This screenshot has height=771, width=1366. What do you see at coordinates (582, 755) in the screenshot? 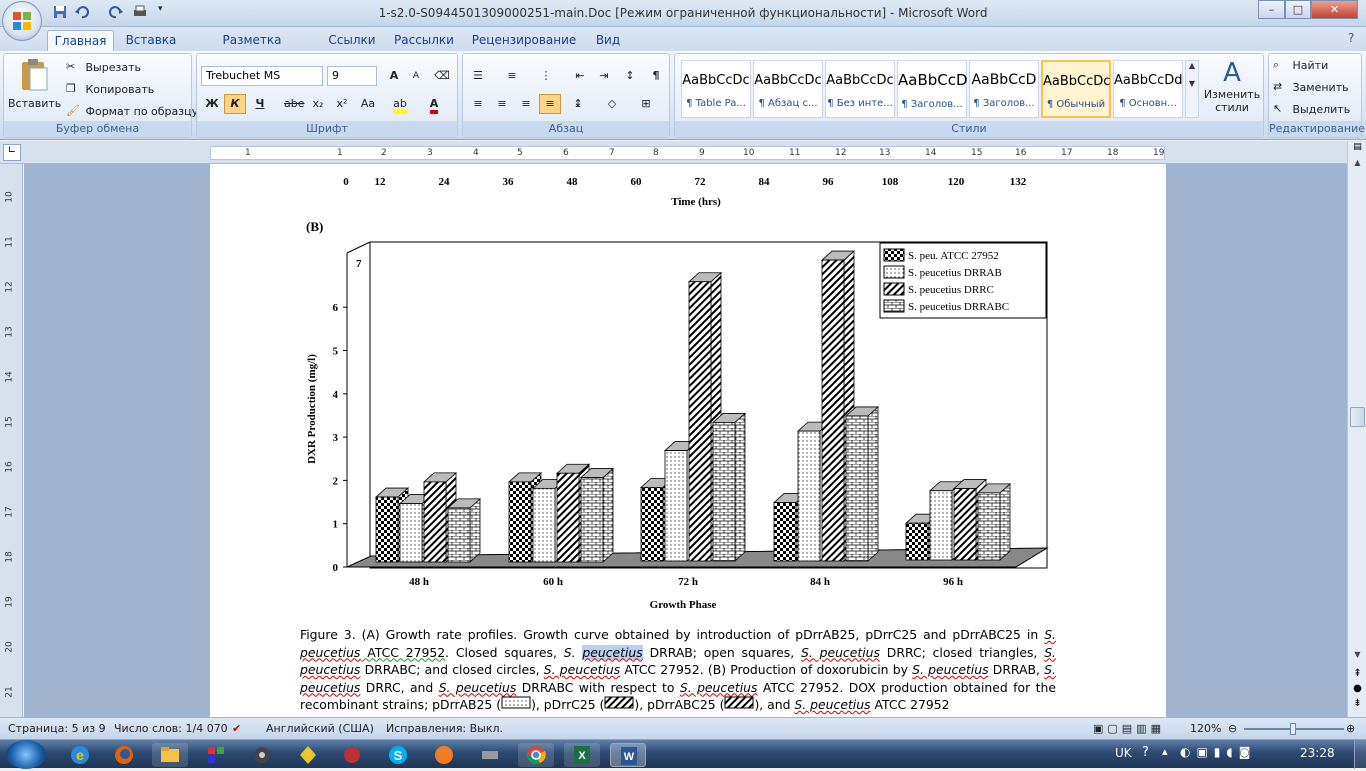
I see `excel-icon: X` at bounding box center [582, 755].